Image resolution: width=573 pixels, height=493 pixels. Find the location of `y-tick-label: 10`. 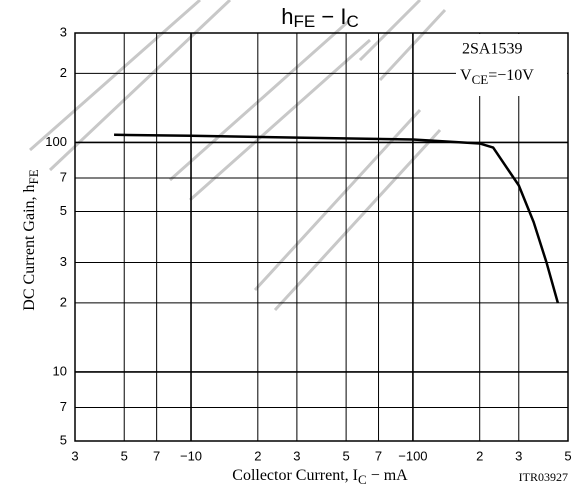

y-tick-label: 10 is located at coordinates (60, 370).